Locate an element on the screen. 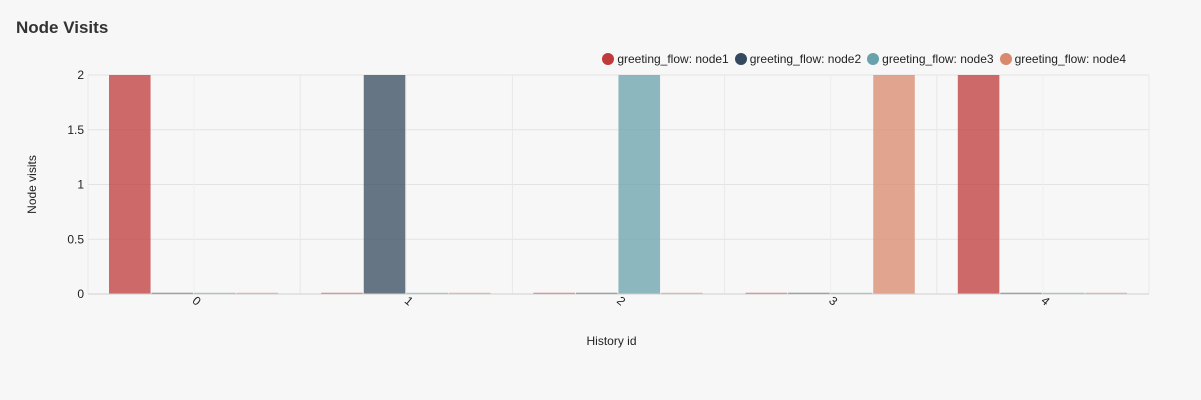 The image size is (1201, 400). legend-swatch-node3 is located at coordinates (873, 59).